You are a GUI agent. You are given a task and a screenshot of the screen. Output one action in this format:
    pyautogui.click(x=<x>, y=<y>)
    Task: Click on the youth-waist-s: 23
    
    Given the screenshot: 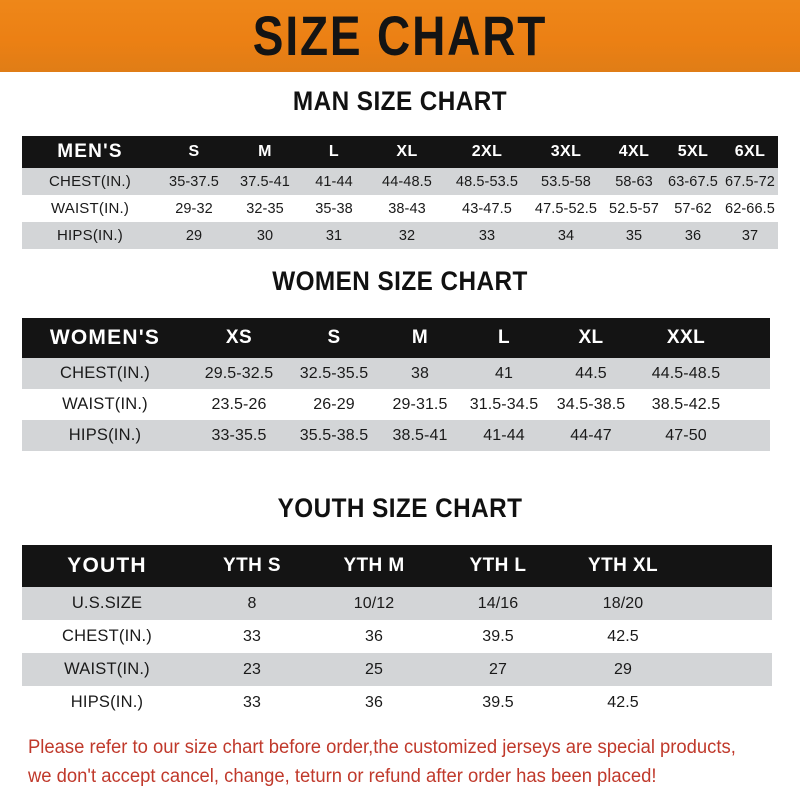 What is the action you would take?
    pyautogui.click(x=252, y=669)
    